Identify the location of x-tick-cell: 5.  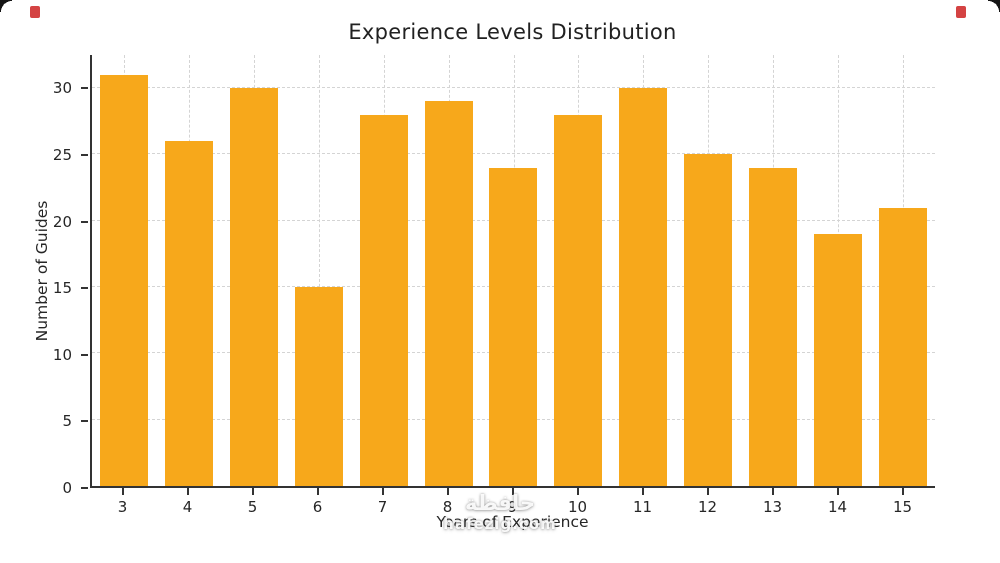
(252, 503).